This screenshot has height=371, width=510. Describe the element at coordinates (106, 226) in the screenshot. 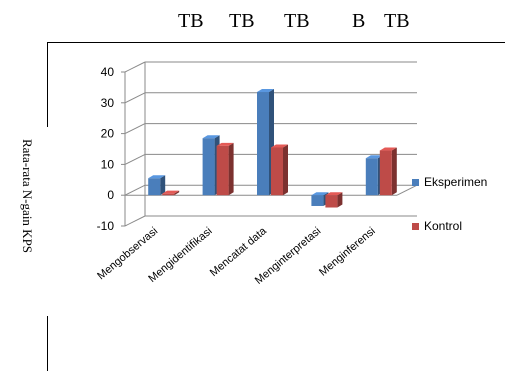

I see `y-tick-label--10: -10` at that location.